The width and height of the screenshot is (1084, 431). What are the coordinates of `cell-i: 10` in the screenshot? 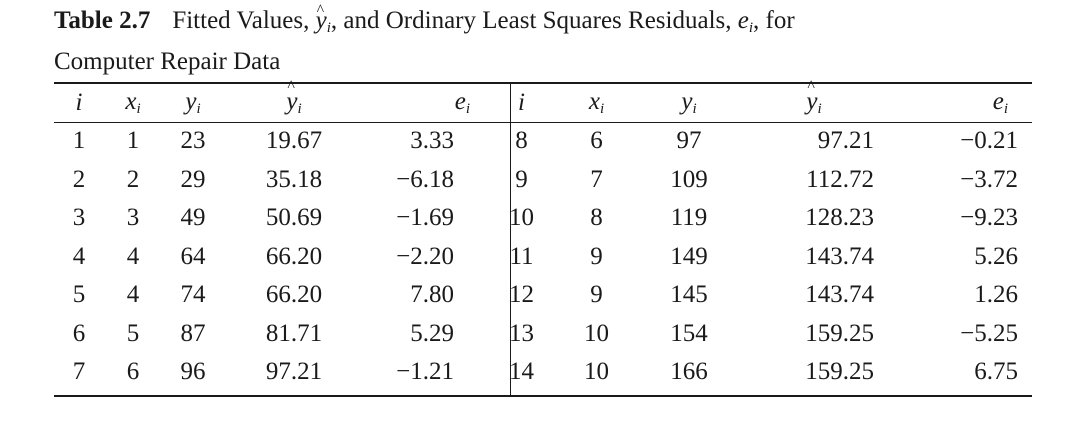 It's located at (521, 218).